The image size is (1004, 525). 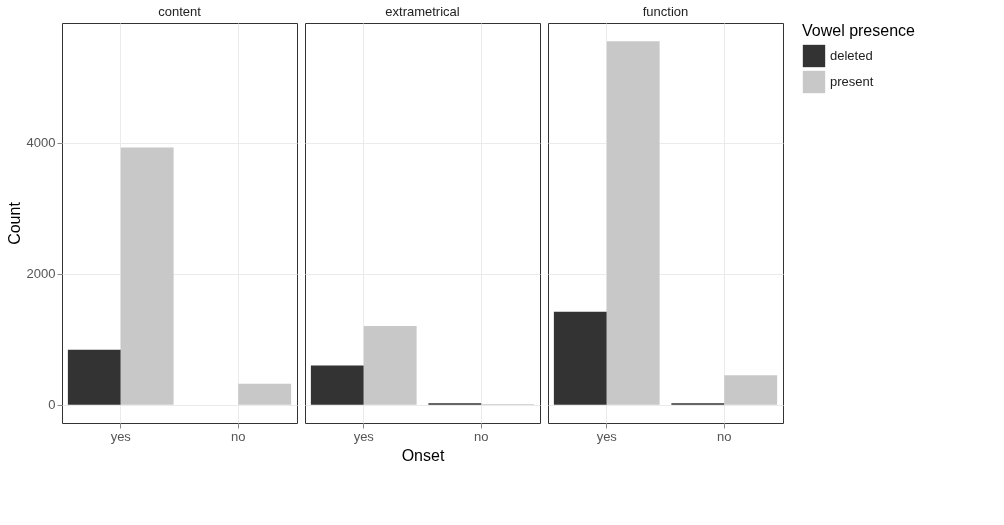 What do you see at coordinates (851, 55) in the screenshot?
I see `legend-label: deleted` at bounding box center [851, 55].